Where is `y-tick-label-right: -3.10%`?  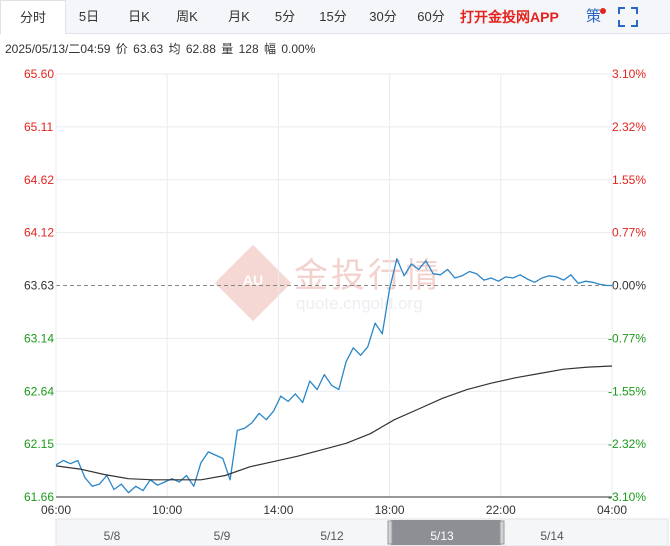
y-tick-label-right: -3.10% is located at coordinates (627, 497).